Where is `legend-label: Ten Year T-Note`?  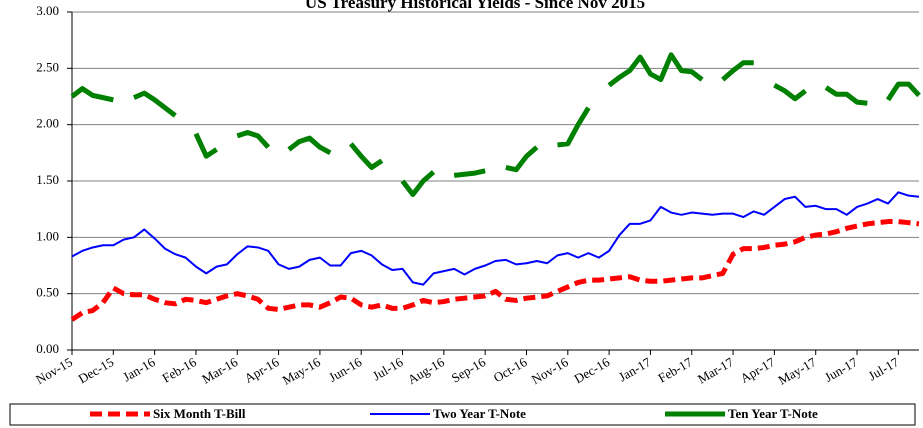
legend-label: Ten Year T-Note is located at coordinates (773, 413).